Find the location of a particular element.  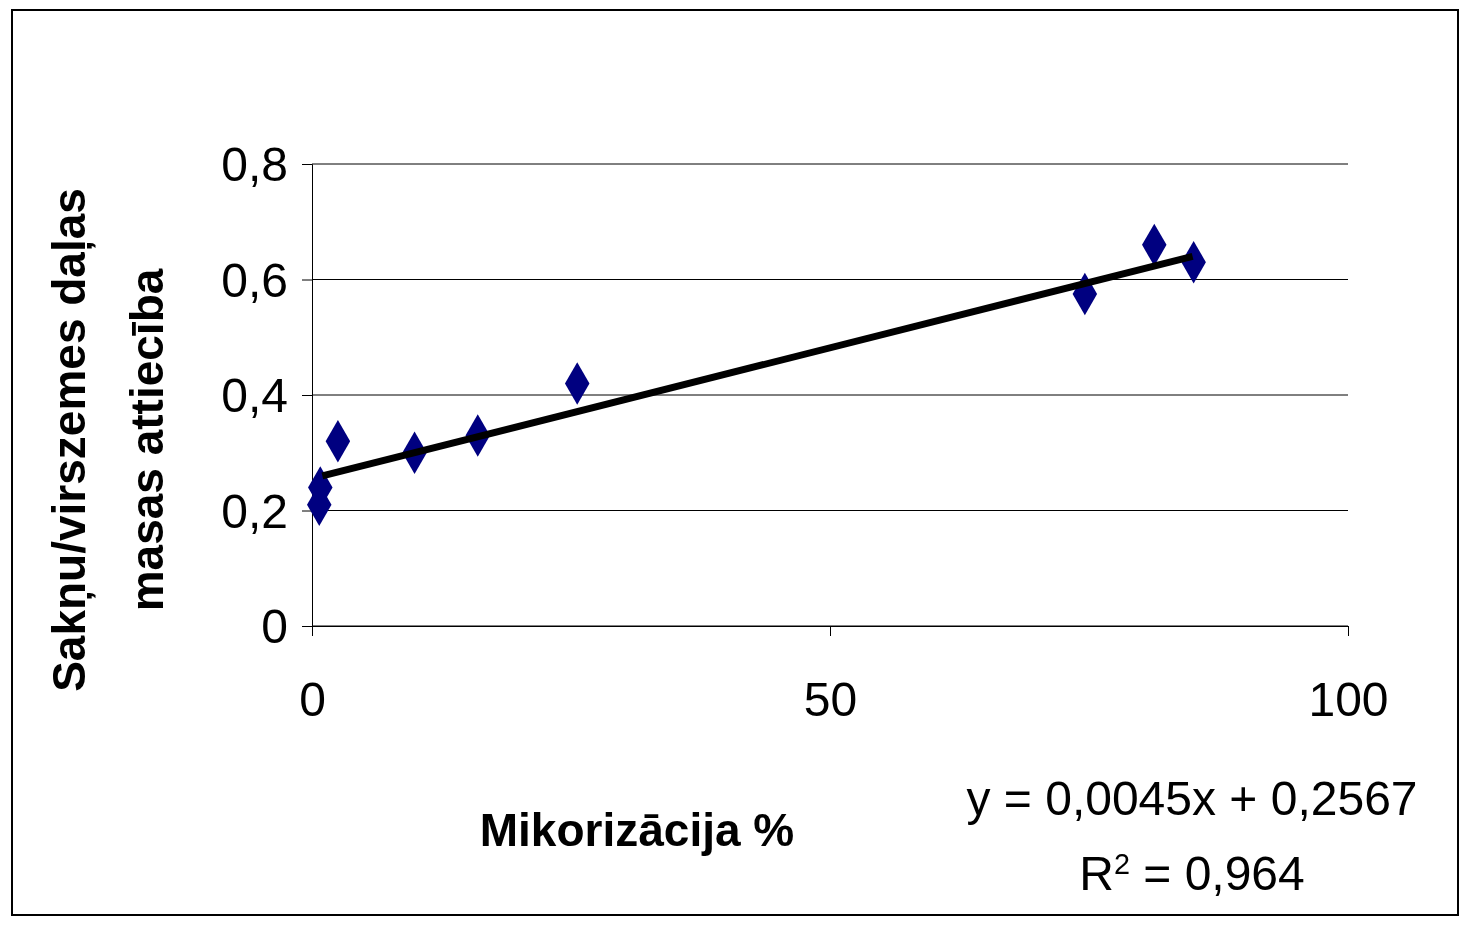

x-tick-label: 100 is located at coordinates (1348, 700).